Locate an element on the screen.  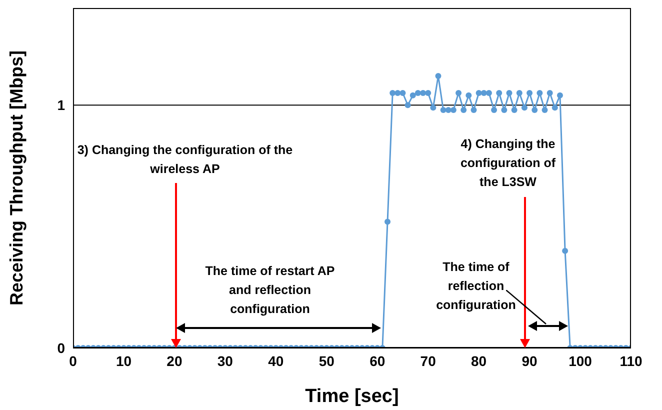
annotation: The time of reflection configuration is located at coordinates (476, 286).